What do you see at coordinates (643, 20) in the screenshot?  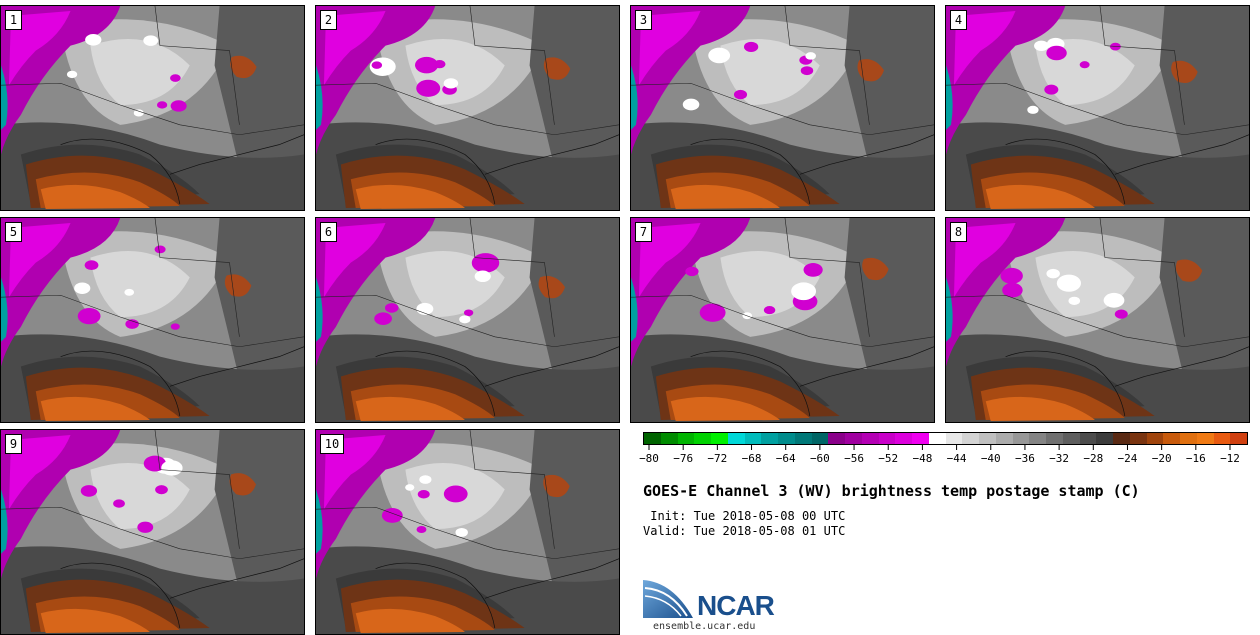 I see `panel-number: 3` at bounding box center [643, 20].